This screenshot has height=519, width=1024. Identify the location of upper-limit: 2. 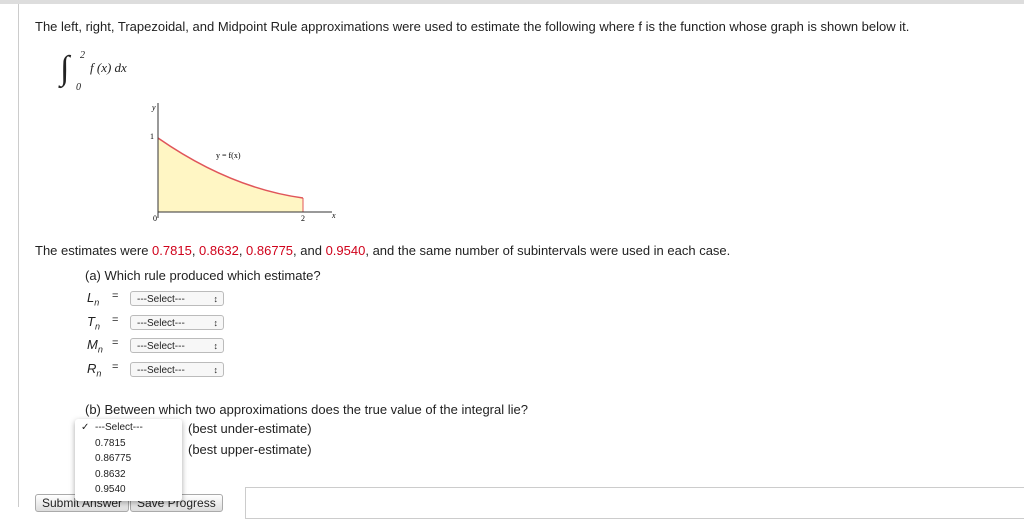
(82, 55).